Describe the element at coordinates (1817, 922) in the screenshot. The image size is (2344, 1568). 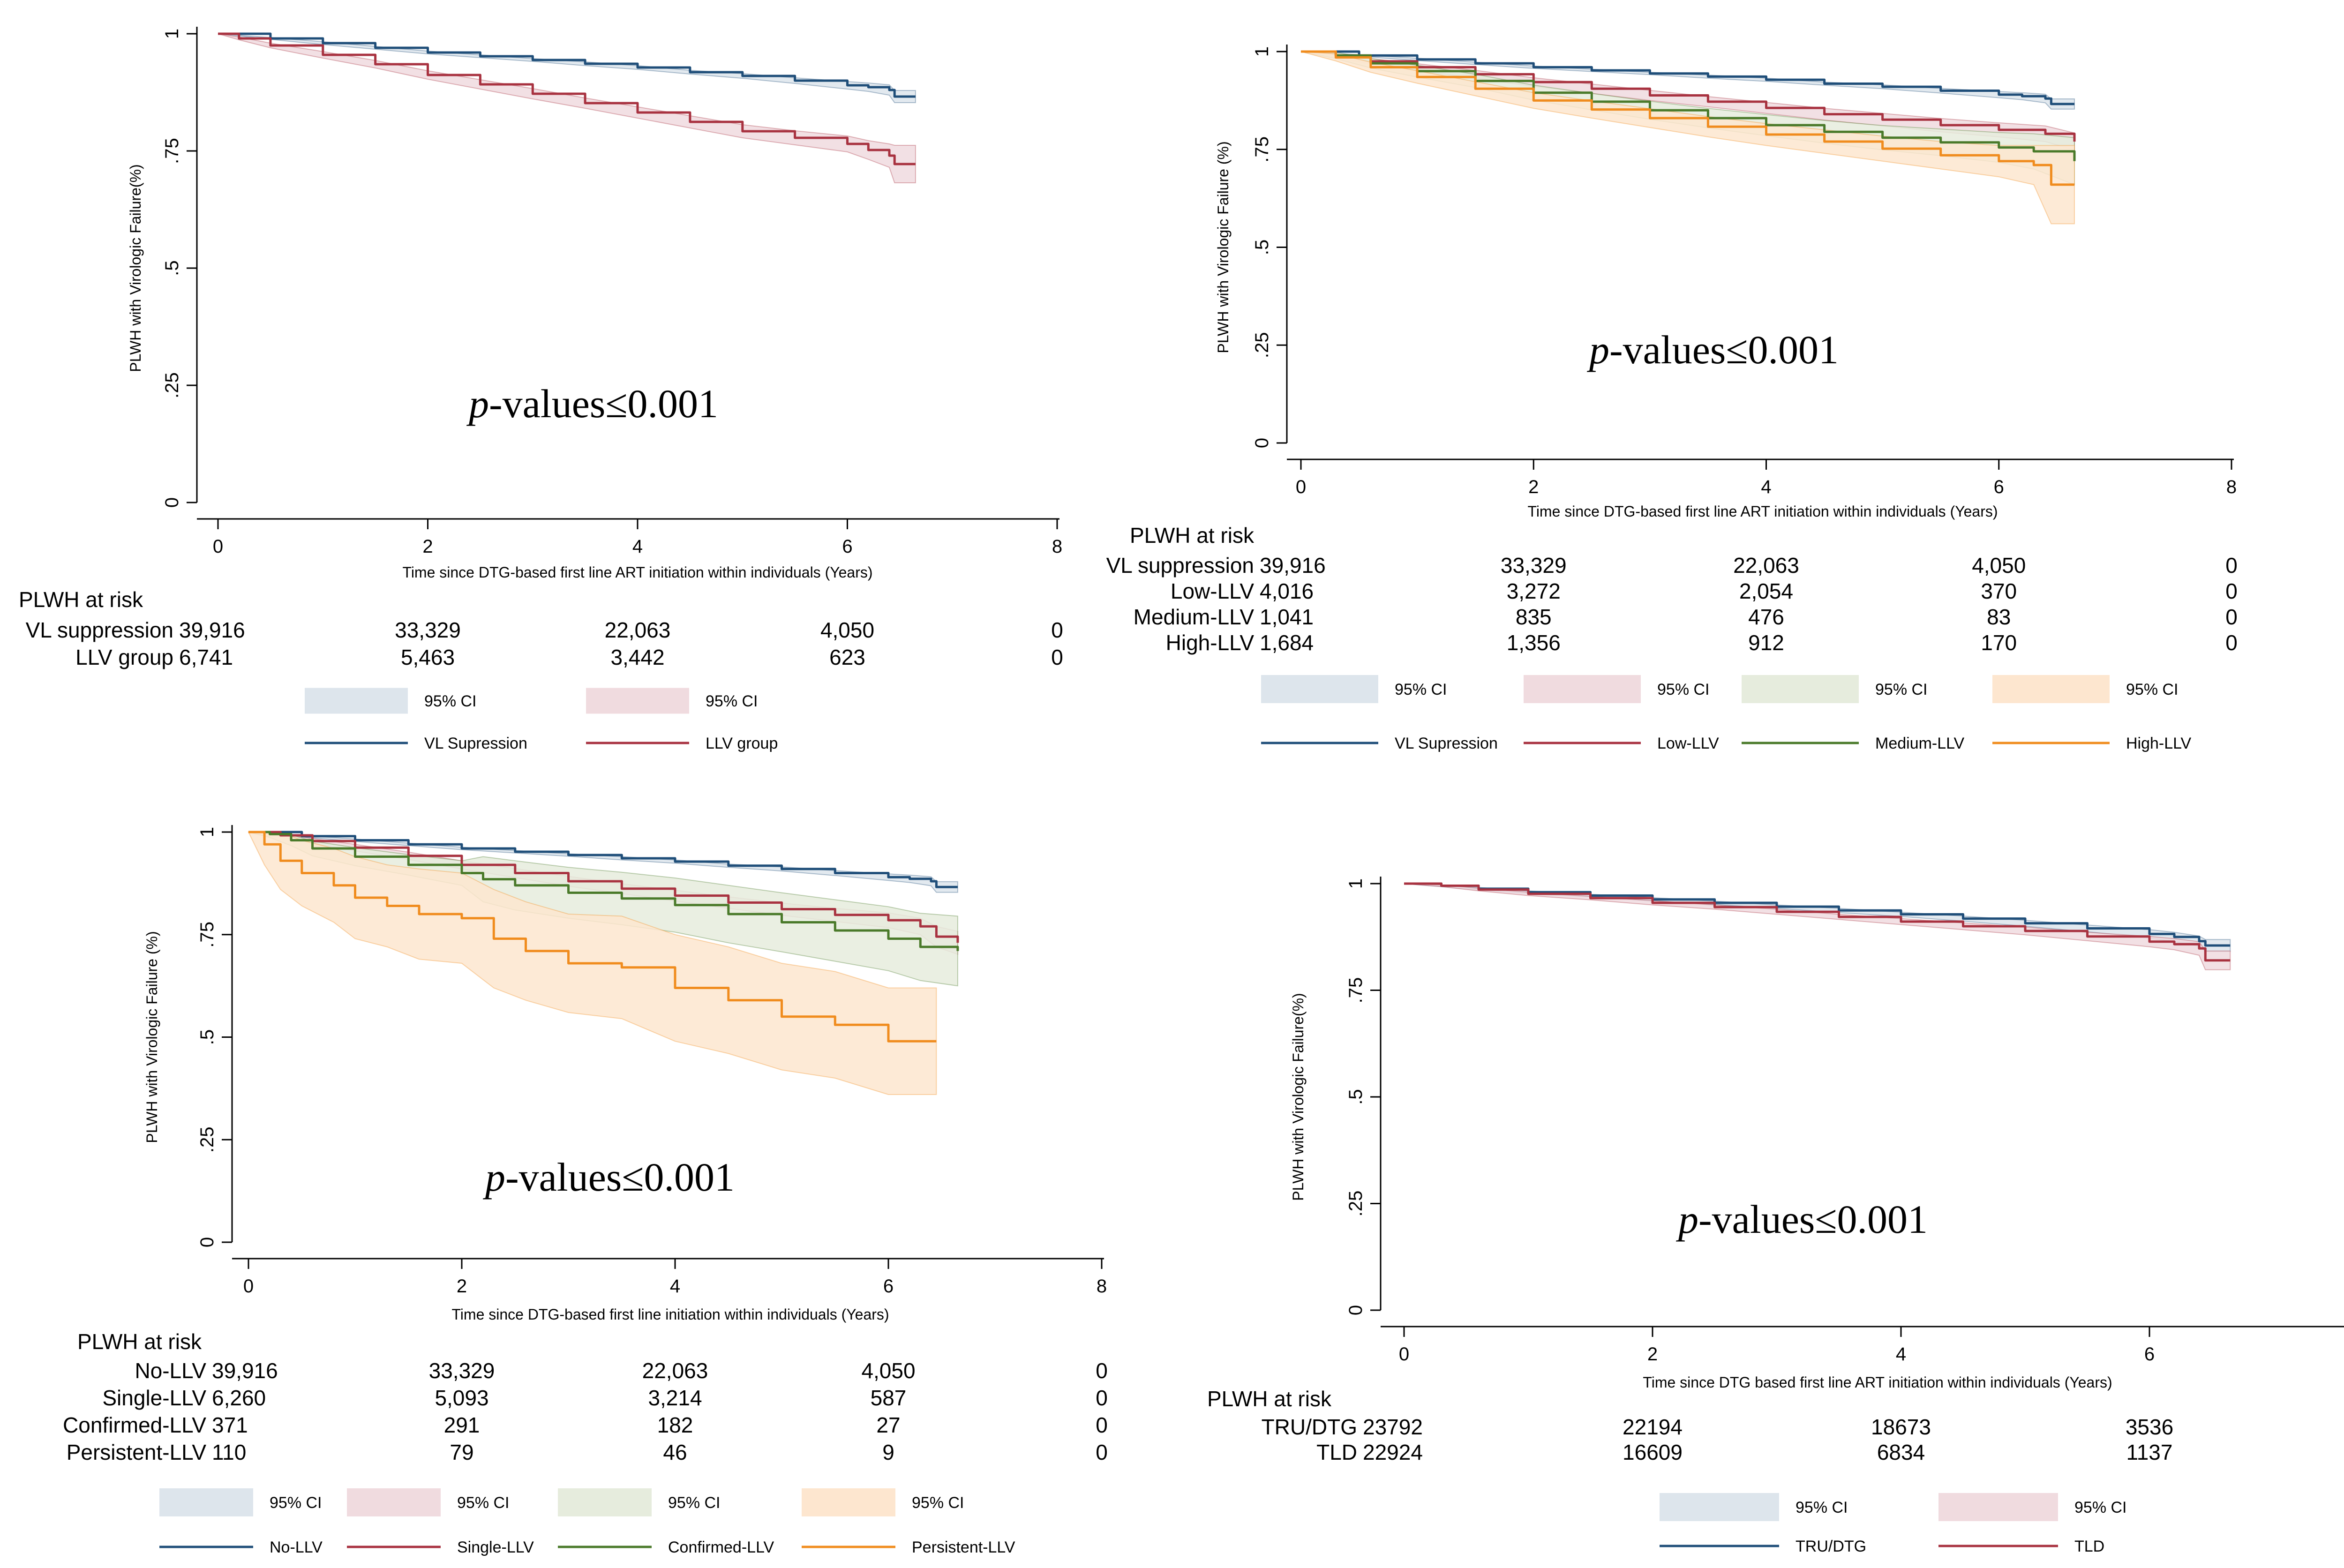
I see `series-line-tld` at that location.